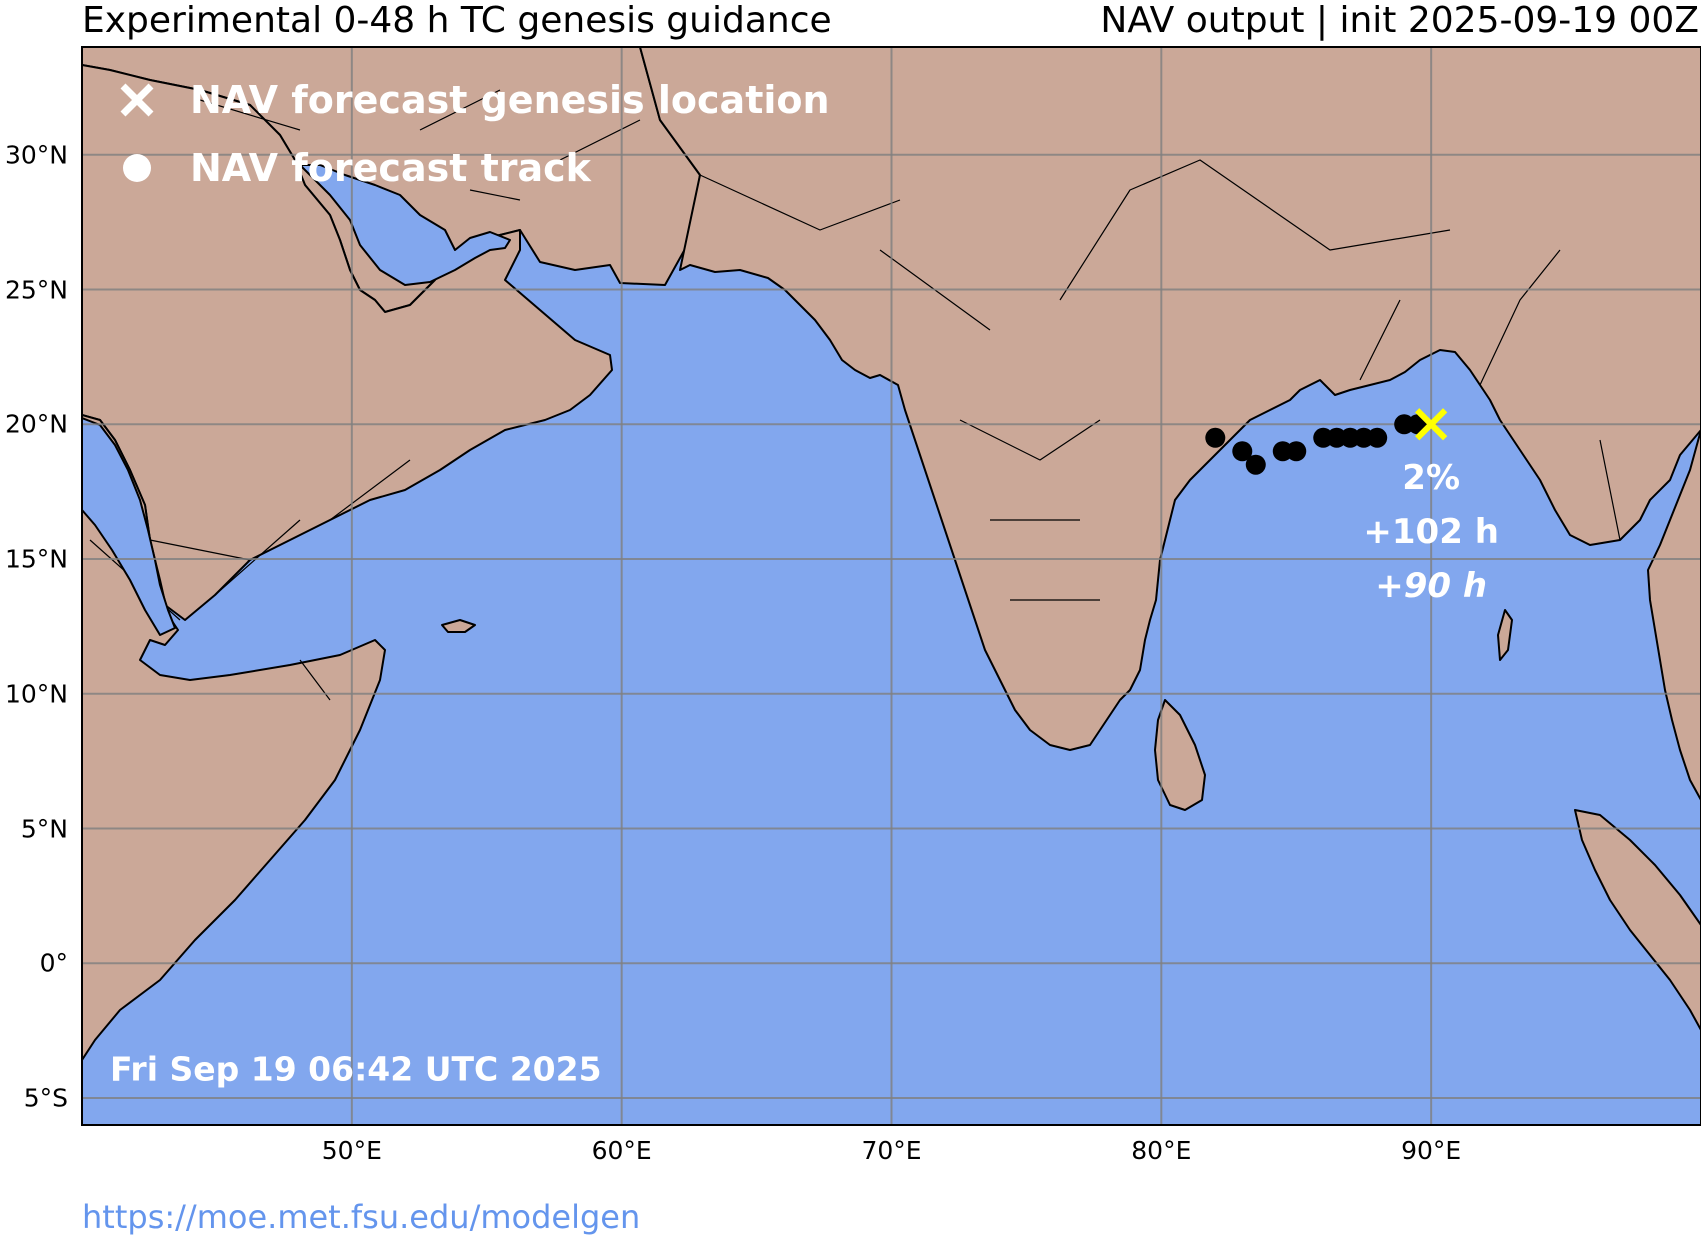 The image size is (1701, 1236). Describe the element at coordinates (1399, 20) in the screenshot. I see `model-init-label: NAV output | init 2025-09-19 00Z` at that location.